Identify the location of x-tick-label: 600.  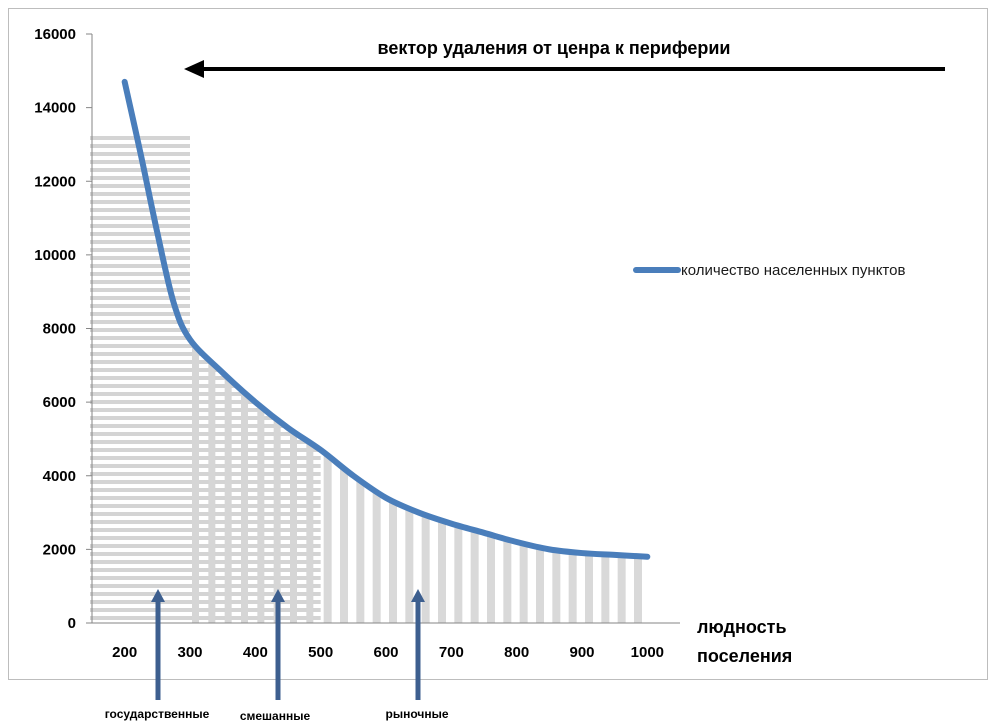
(385, 652).